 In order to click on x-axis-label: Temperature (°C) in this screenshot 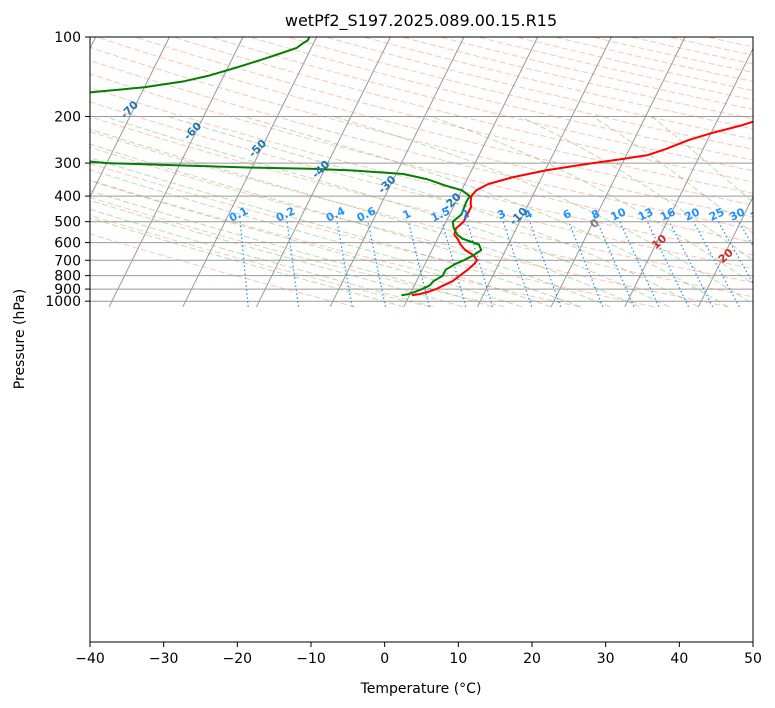, I will do `click(421, 689)`.